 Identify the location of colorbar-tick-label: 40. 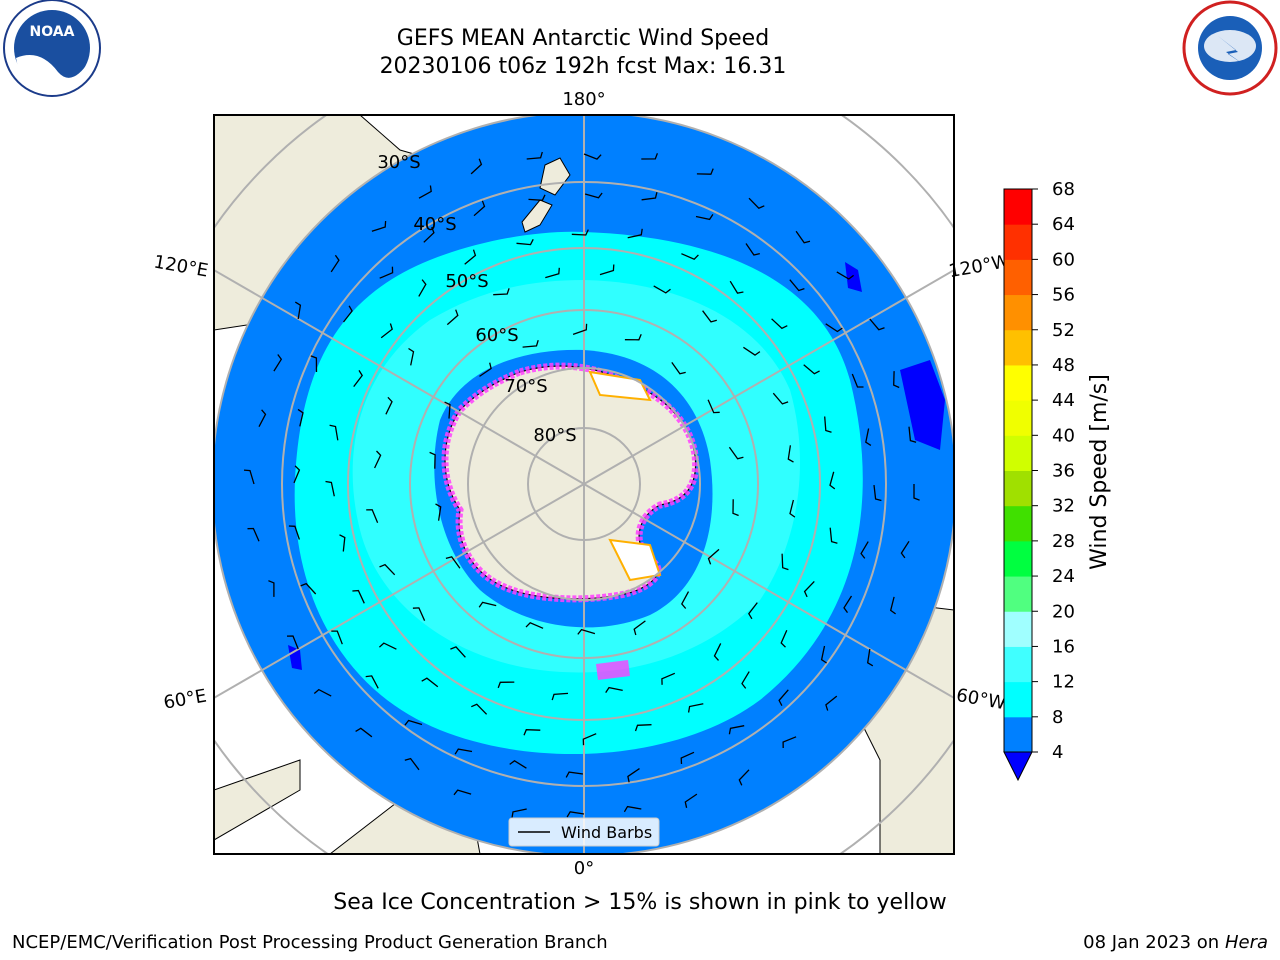
(1063, 435).